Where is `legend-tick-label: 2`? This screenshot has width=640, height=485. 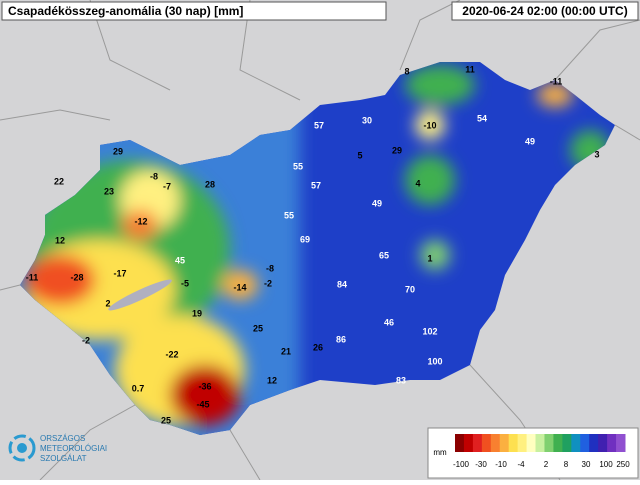 legend-tick-label: 2 is located at coordinates (546, 464).